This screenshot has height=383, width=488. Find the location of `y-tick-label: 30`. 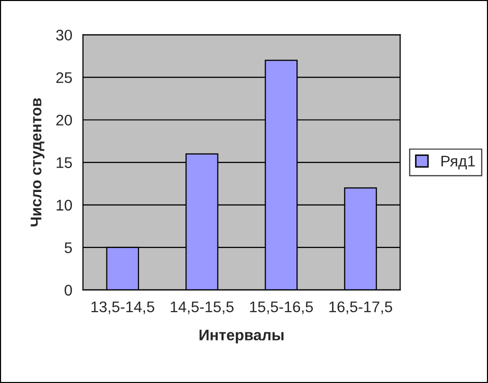

y-tick-label: 30 is located at coordinates (64, 35).